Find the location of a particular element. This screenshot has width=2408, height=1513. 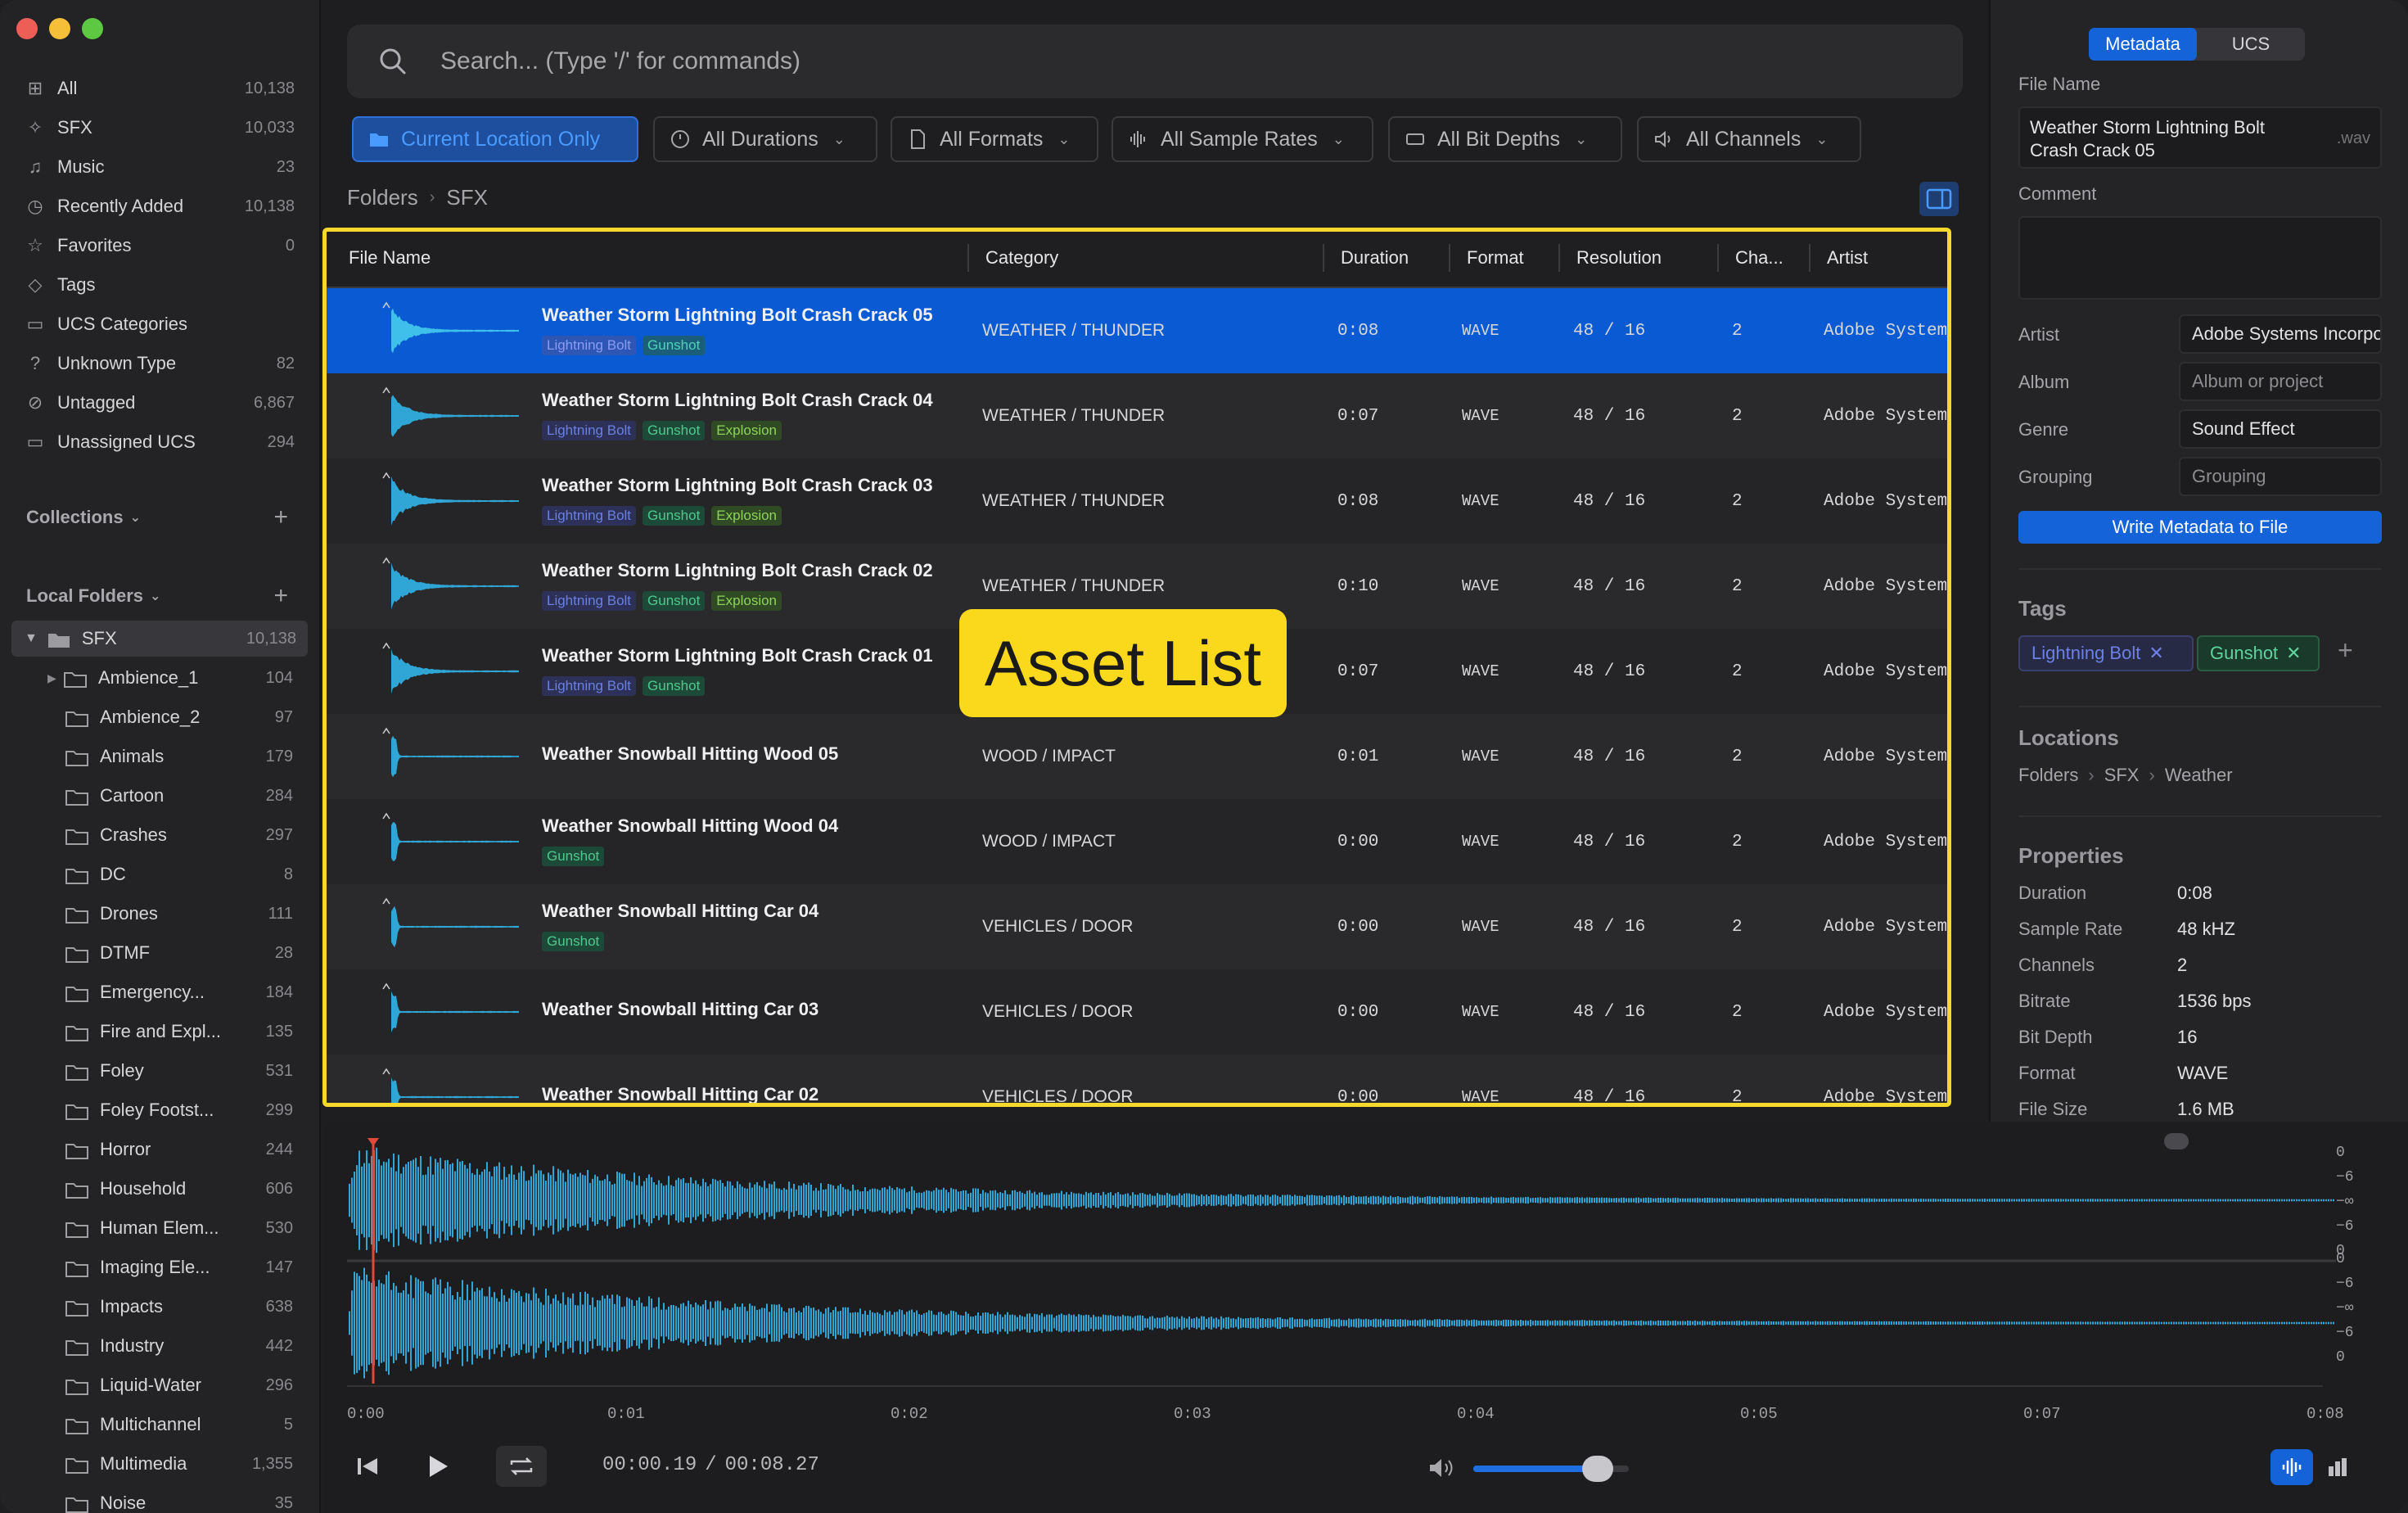

column-file-name: File Name is located at coordinates (390, 257).